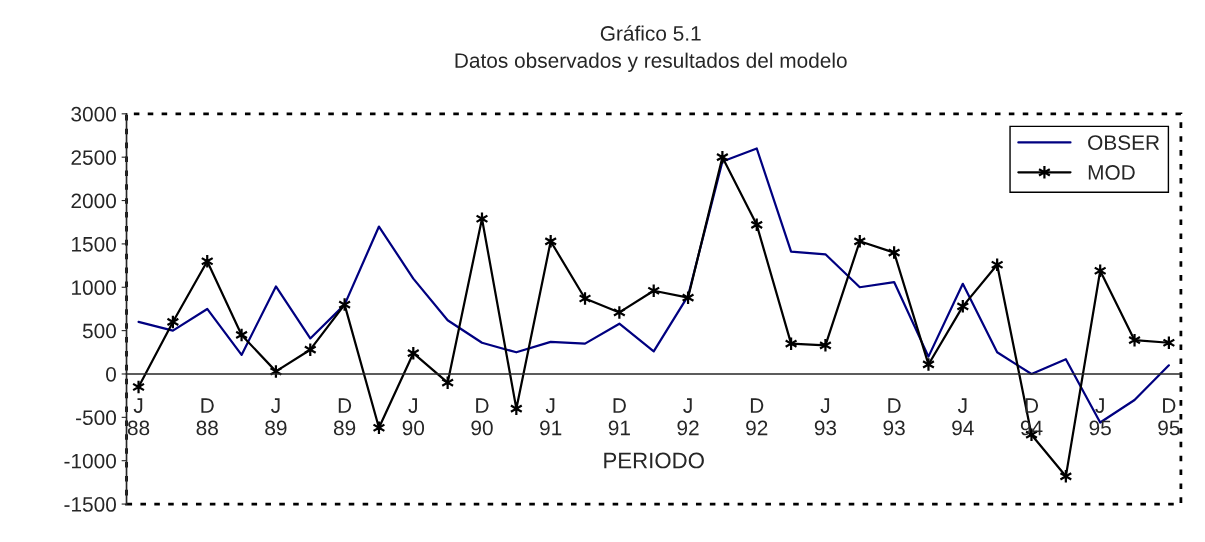 The image size is (1205, 542). Describe the element at coordinates (654, 460) in the screenshot. I see `x-axis-title: PERIODO` at that location.